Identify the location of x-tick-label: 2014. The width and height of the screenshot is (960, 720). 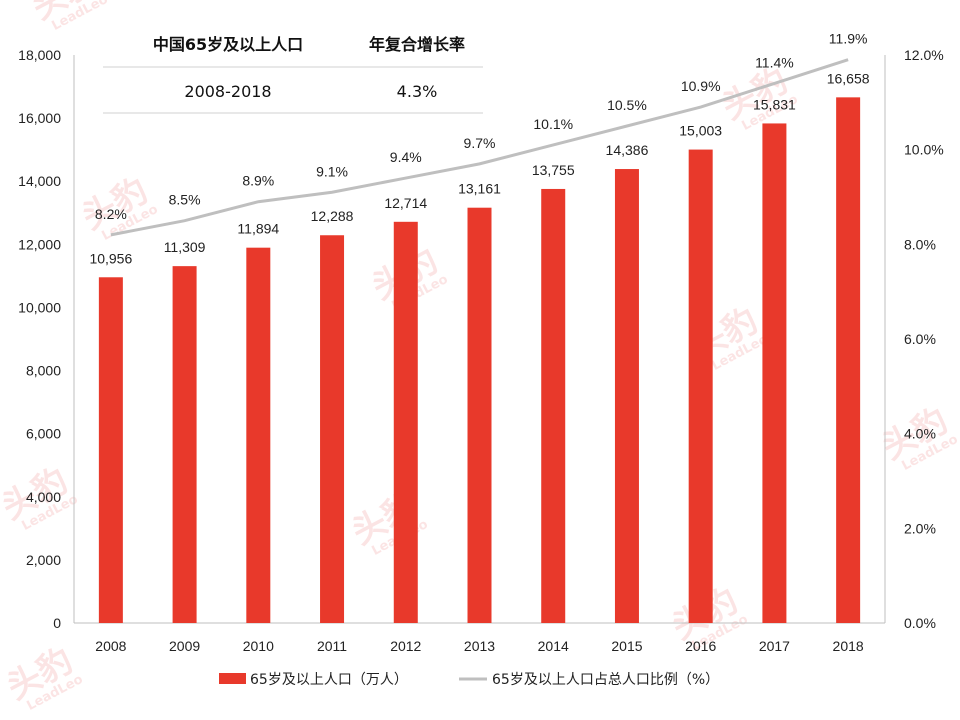
(553, 646).